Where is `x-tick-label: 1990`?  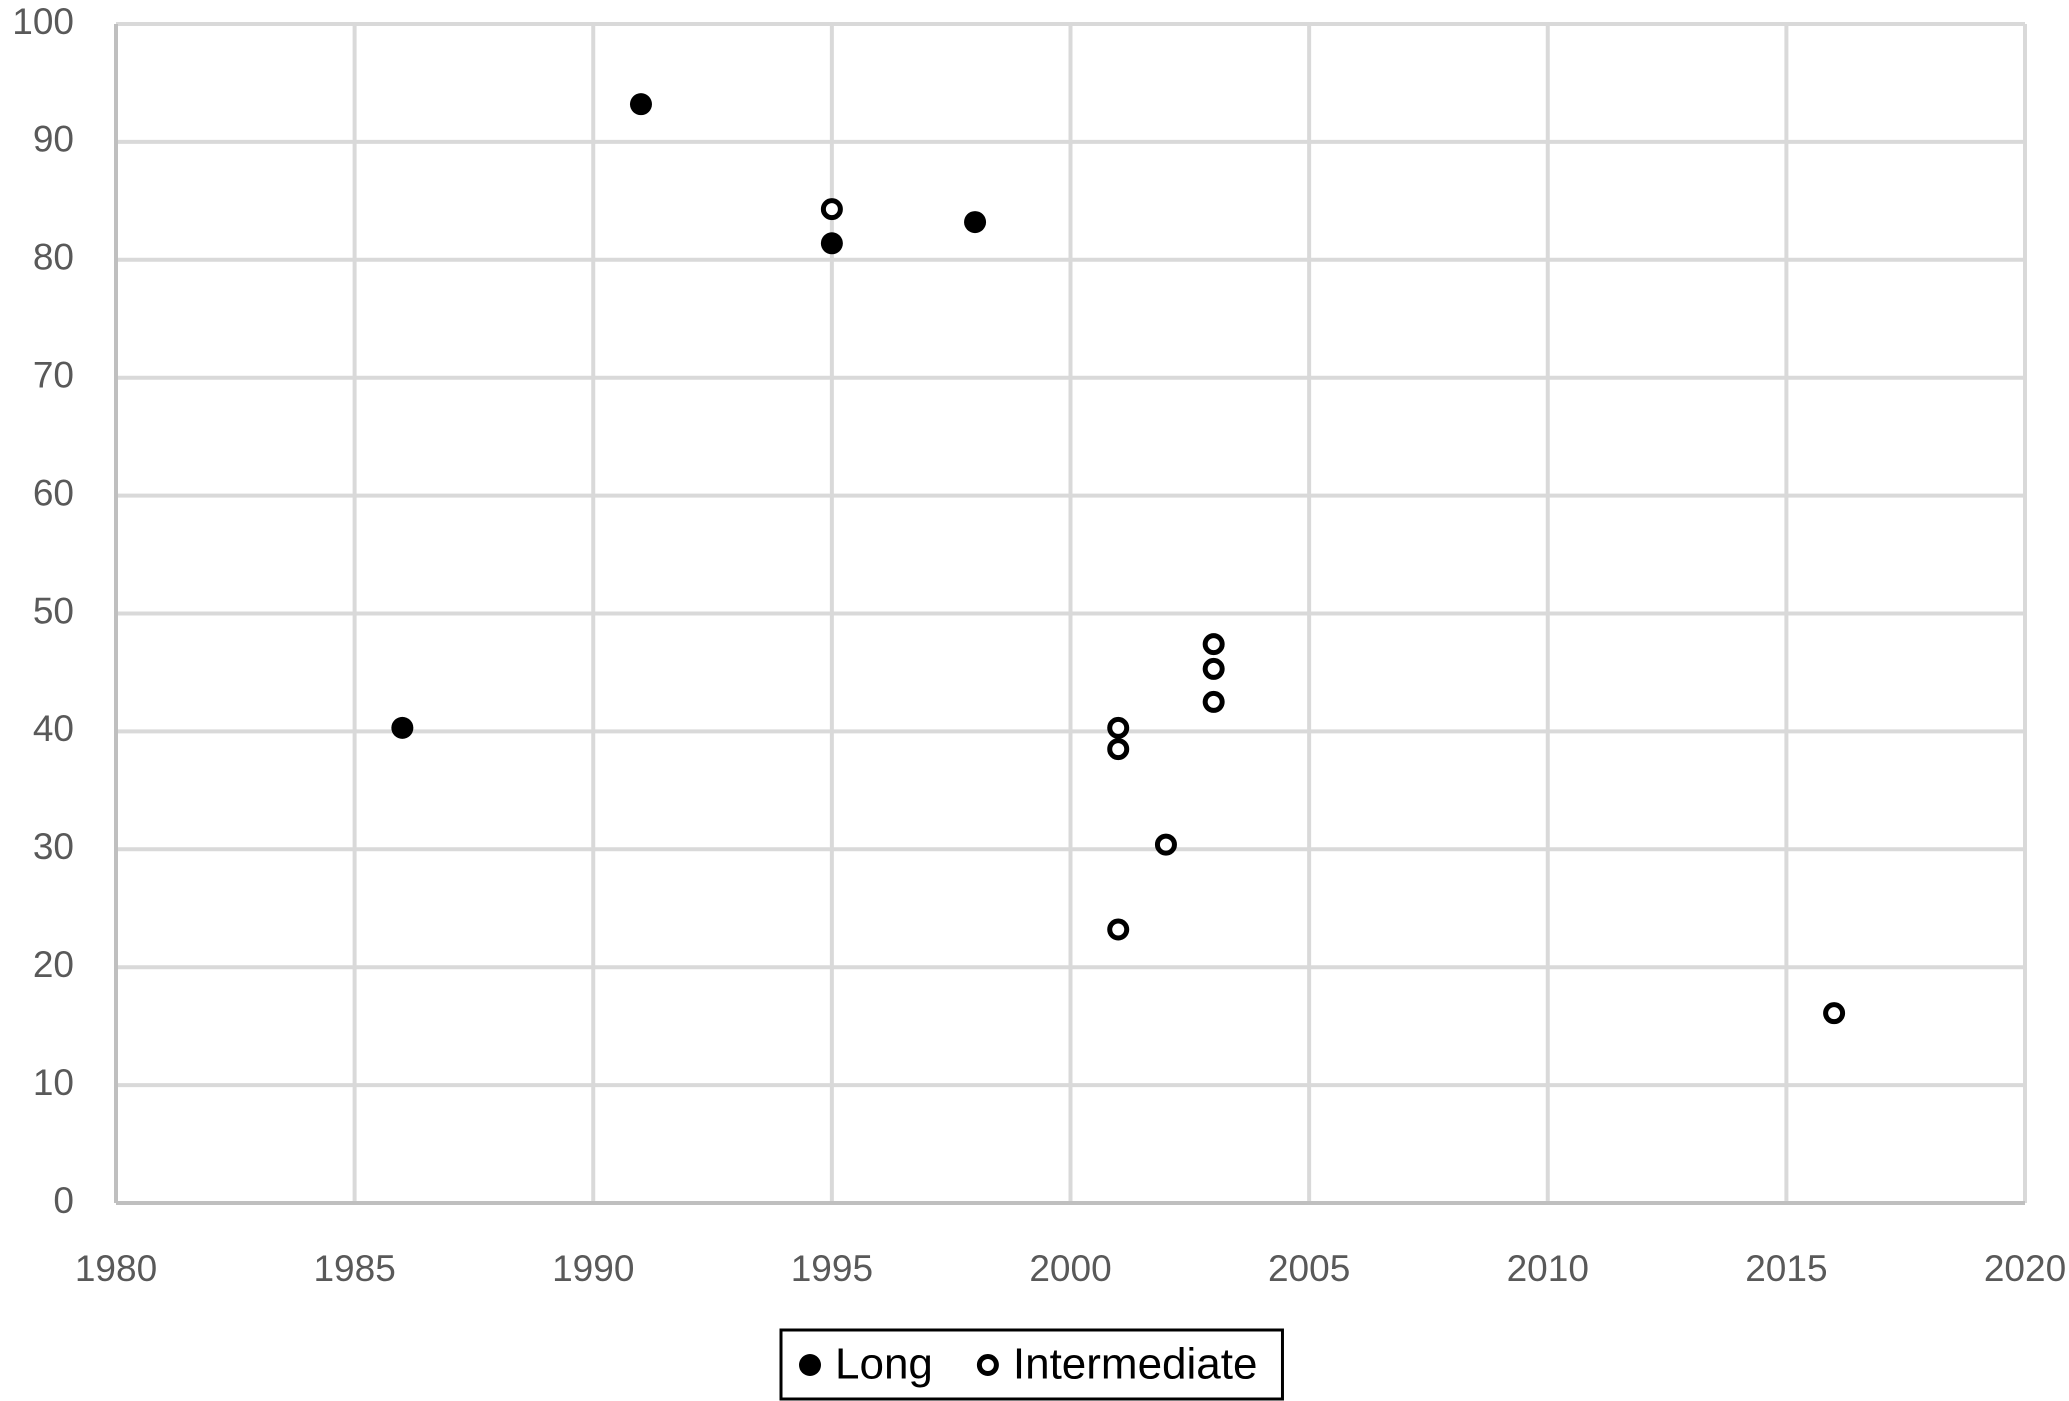 x-tick-label: 1990 is located at coordinates (593, 1268).